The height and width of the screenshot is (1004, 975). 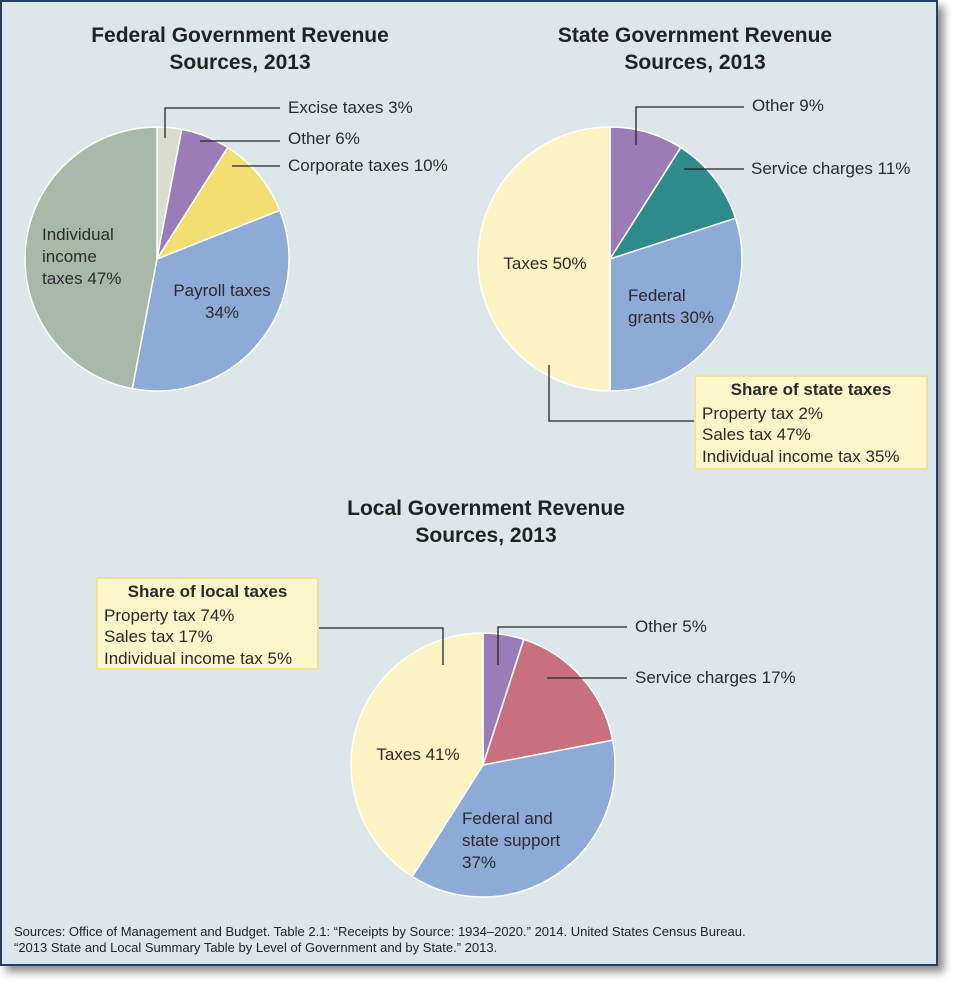 I want to click on value-label: 11%, so click(x=894, y=168).